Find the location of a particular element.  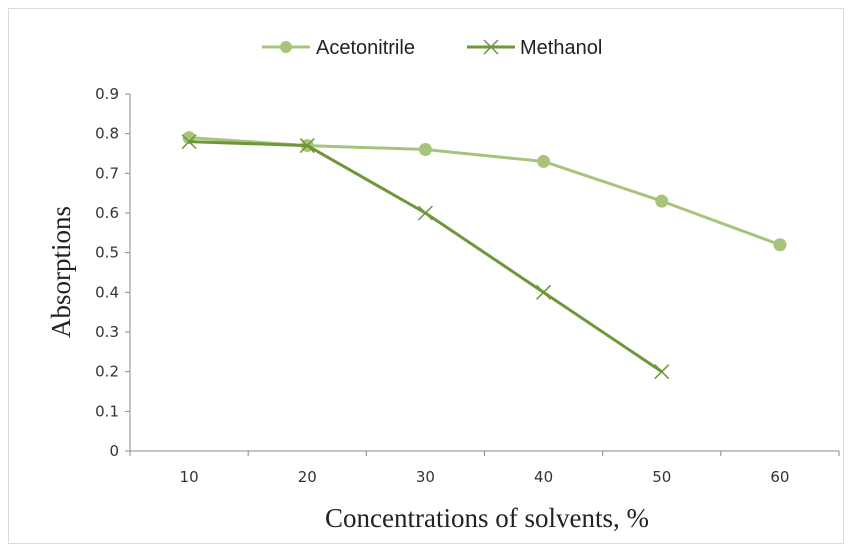

y-tick-label: 0.6 is located at coordinates (107, 213).